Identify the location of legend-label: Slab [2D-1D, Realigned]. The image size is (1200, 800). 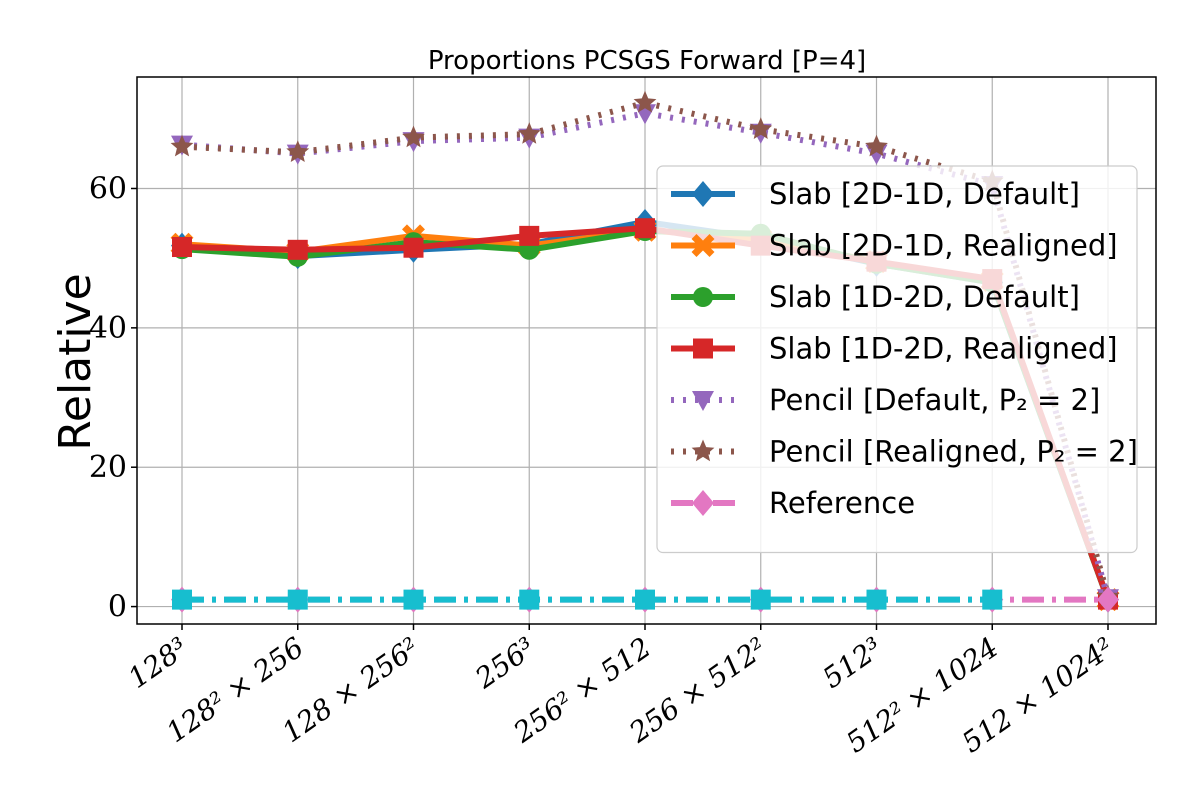
(943, 246).